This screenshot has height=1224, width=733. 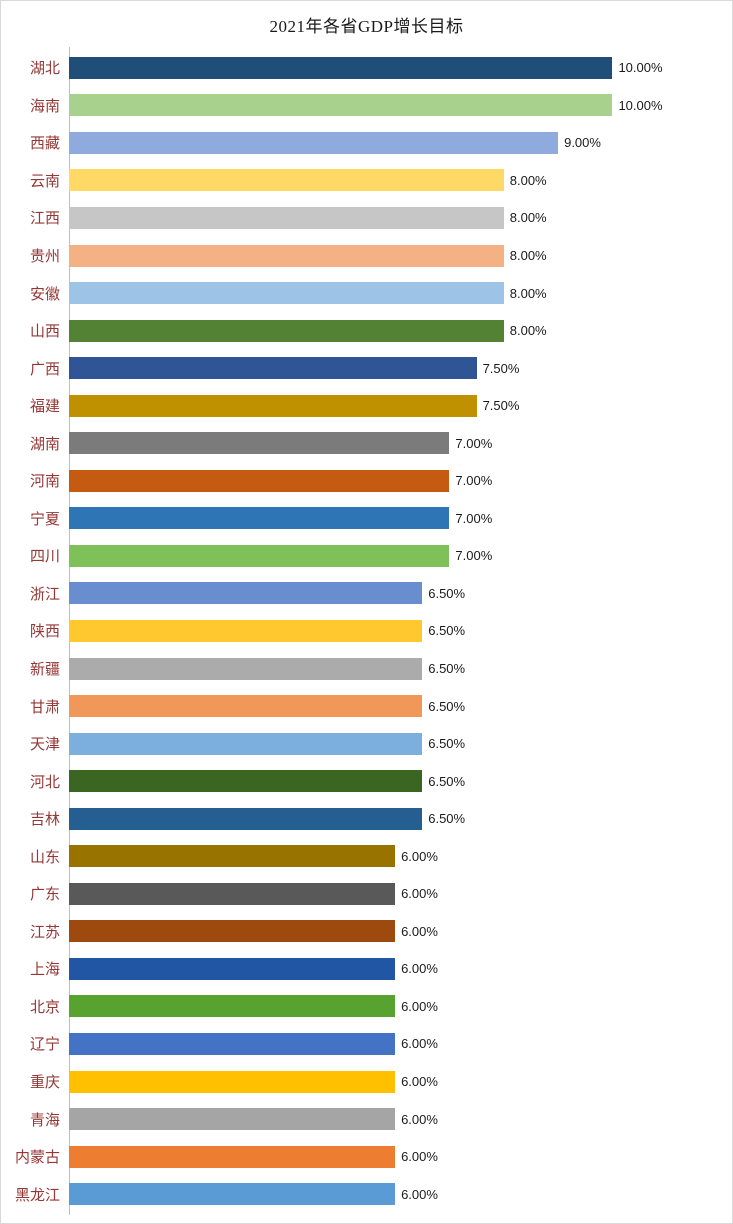 What do you see at coordinates (44, 1045) in the screenshot?
I see `category-label: 辽宁` at bounding box center [44, 1045].